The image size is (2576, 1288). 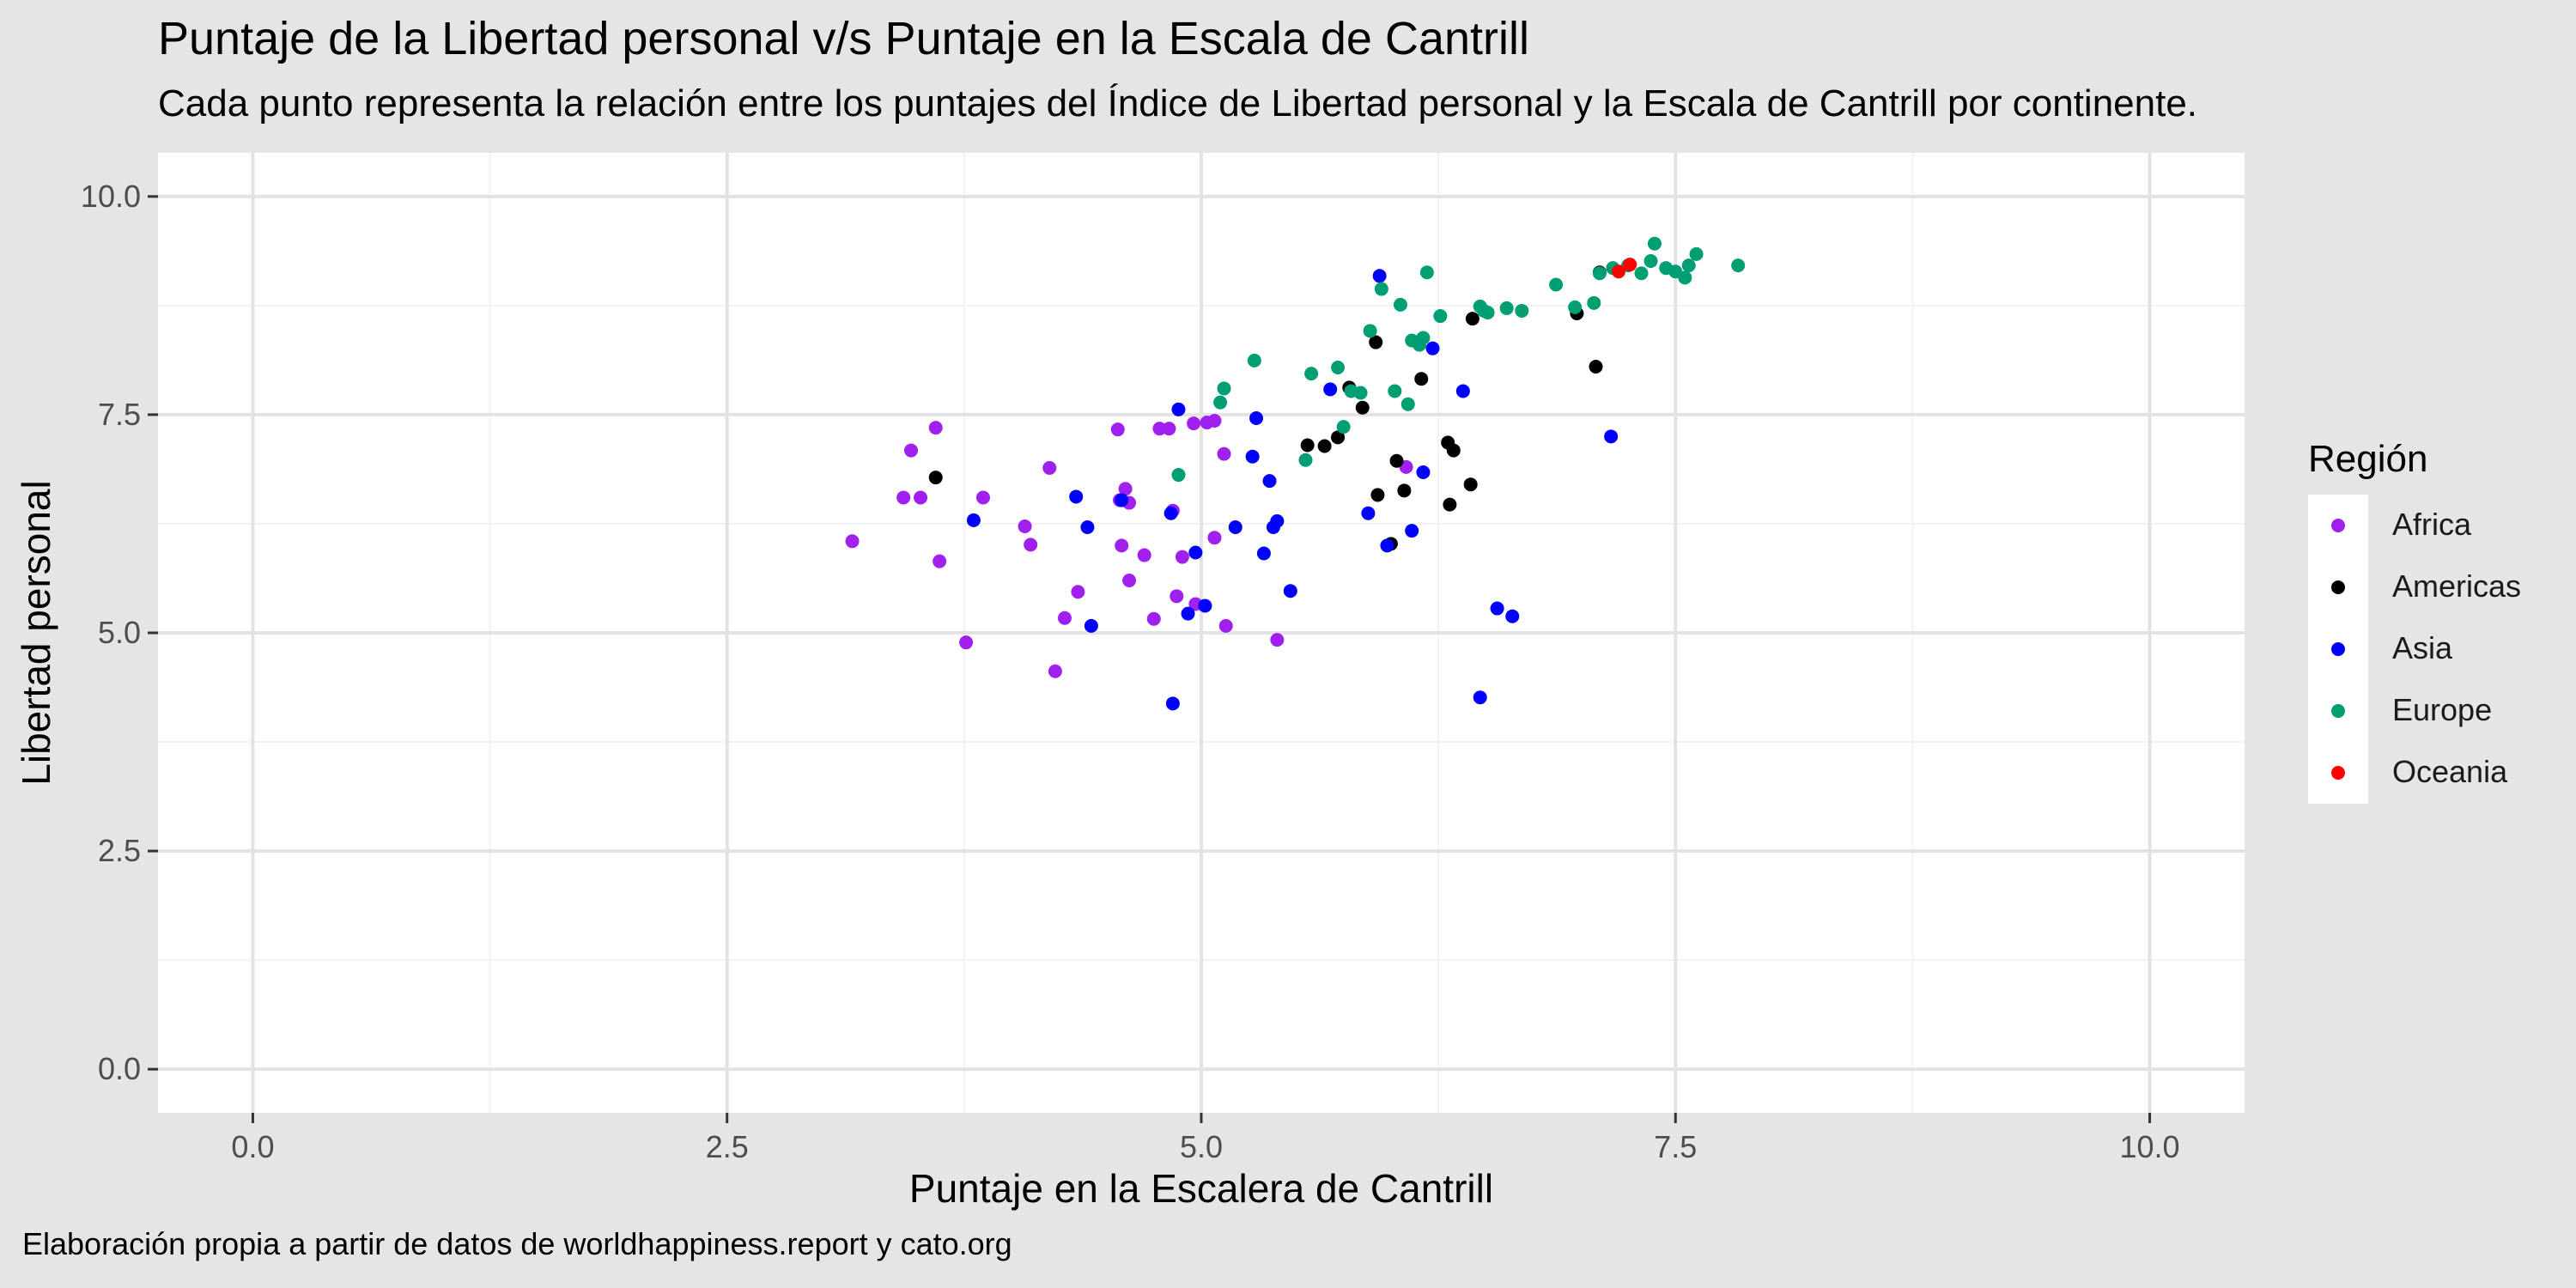 I want to click on legend-item-oceania: Oceania, so click(x=2407, y=773).